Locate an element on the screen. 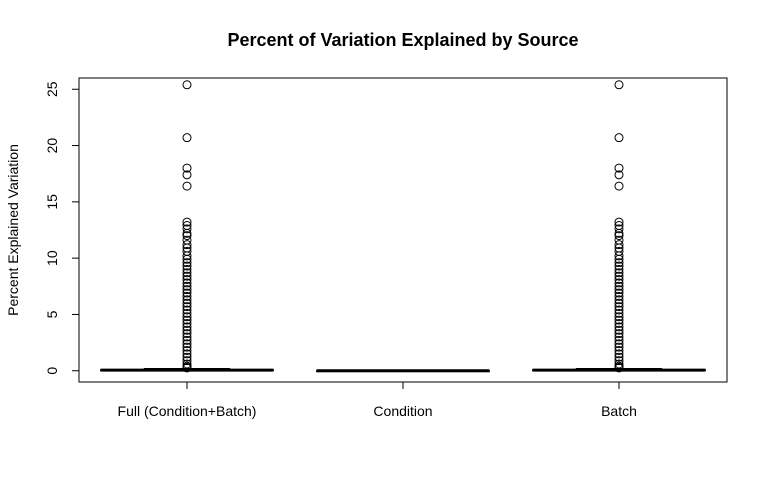 The width and height of the screenshot is (768, 480). x-tick-label: Full (Condition+Batch) is located at coordinates (187, 411).